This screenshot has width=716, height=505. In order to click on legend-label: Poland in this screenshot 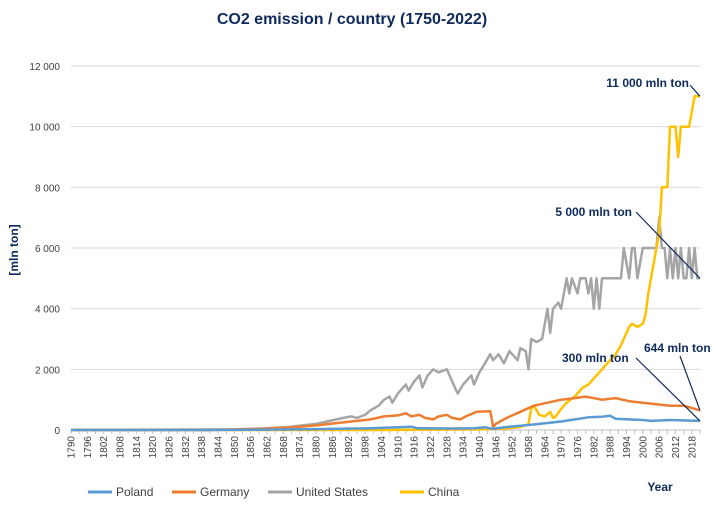, I will do `click(134, 492)`.